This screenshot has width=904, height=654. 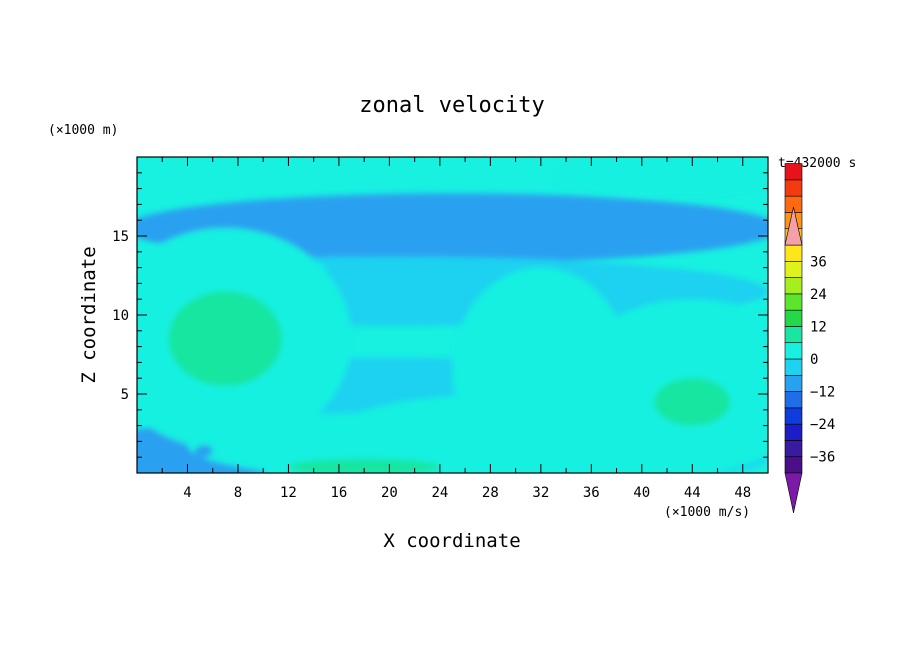 I want to click on colorbar-under-triangle, so click(x=793, y=493).